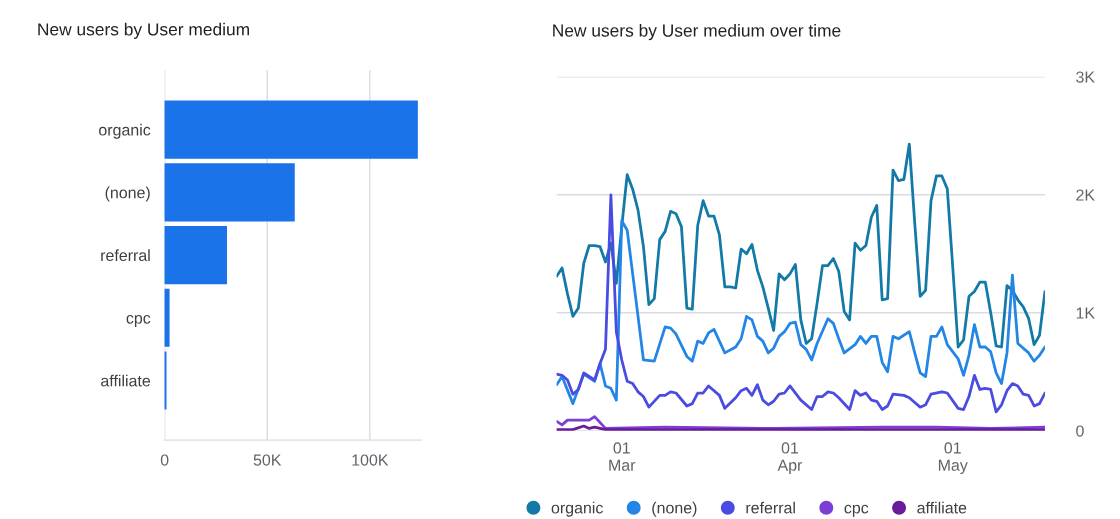 The height and width of the screenshot is (519, 1120). I want to click on y-tick-label: organic, so click(125, 131).